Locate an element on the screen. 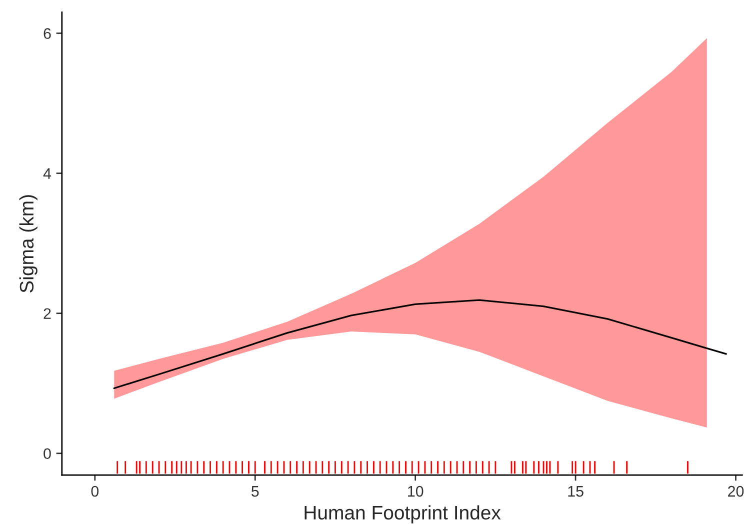  y-tick-label: 6 is located at coordinates (47, 33).